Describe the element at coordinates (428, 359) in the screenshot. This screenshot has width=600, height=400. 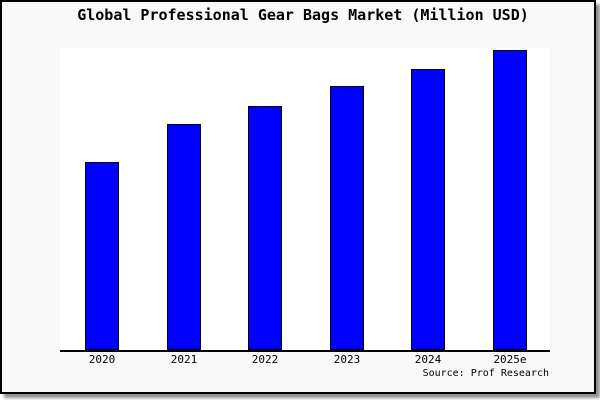
I see `x-tick-label-2024: 2024` at that location.